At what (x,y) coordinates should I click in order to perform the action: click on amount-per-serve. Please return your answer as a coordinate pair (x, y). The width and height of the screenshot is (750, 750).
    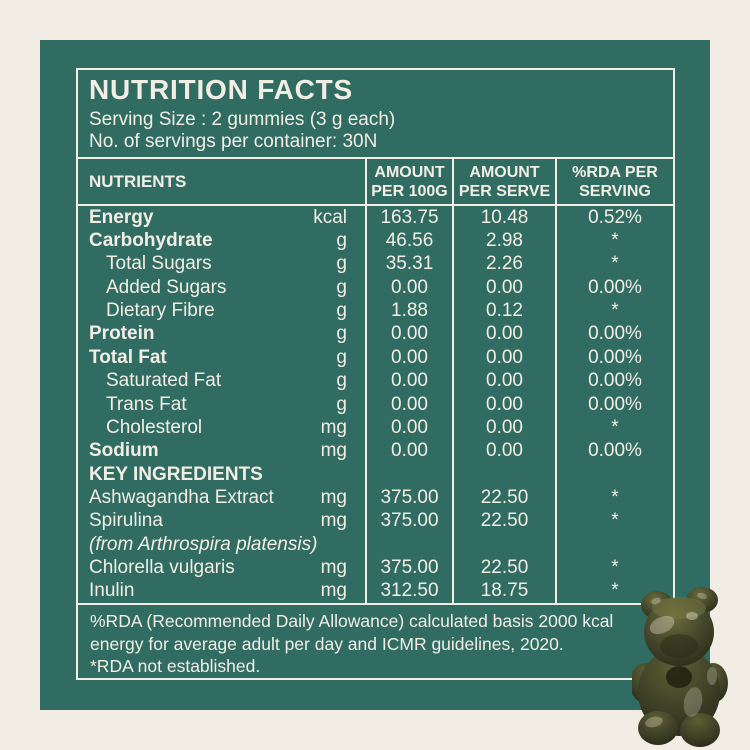
    Looking at the image, I should click on (503, 545).